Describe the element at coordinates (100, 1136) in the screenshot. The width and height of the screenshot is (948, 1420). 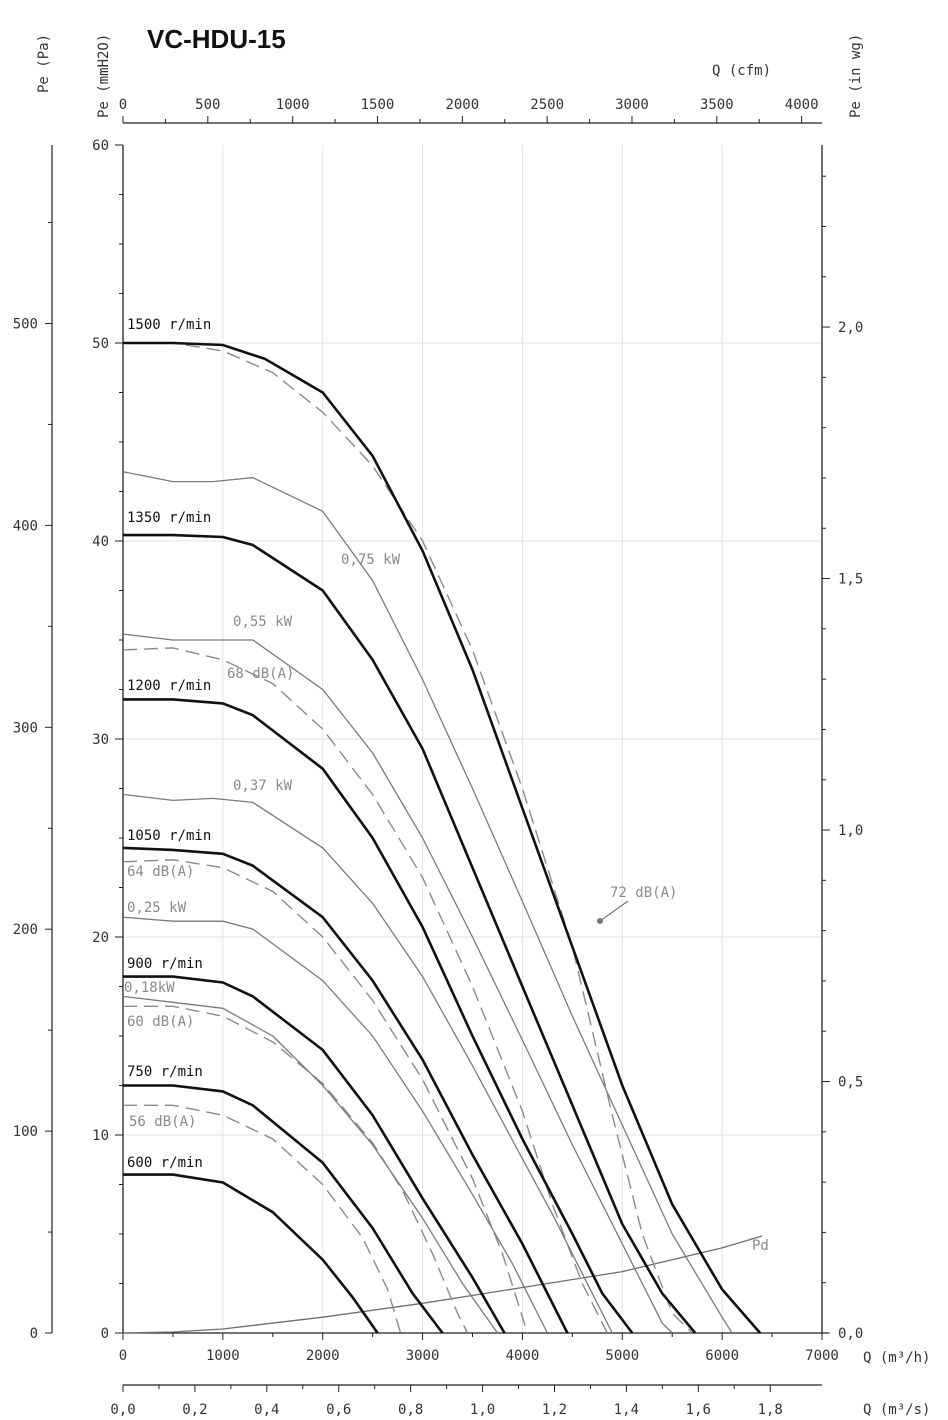
I see `y-mmh2o-tick-label: 10` at that location.